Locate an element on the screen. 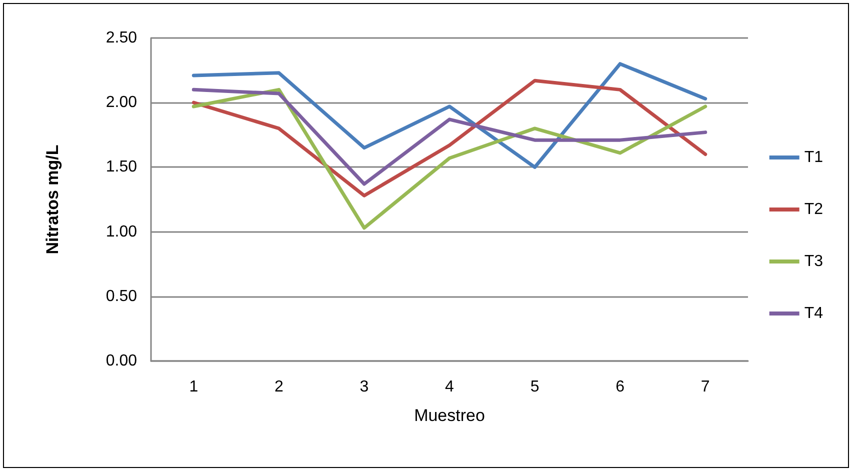 This screenshot has width=856, height=475. y-tick-label: 0.00 is located at coordinates (122, 361).